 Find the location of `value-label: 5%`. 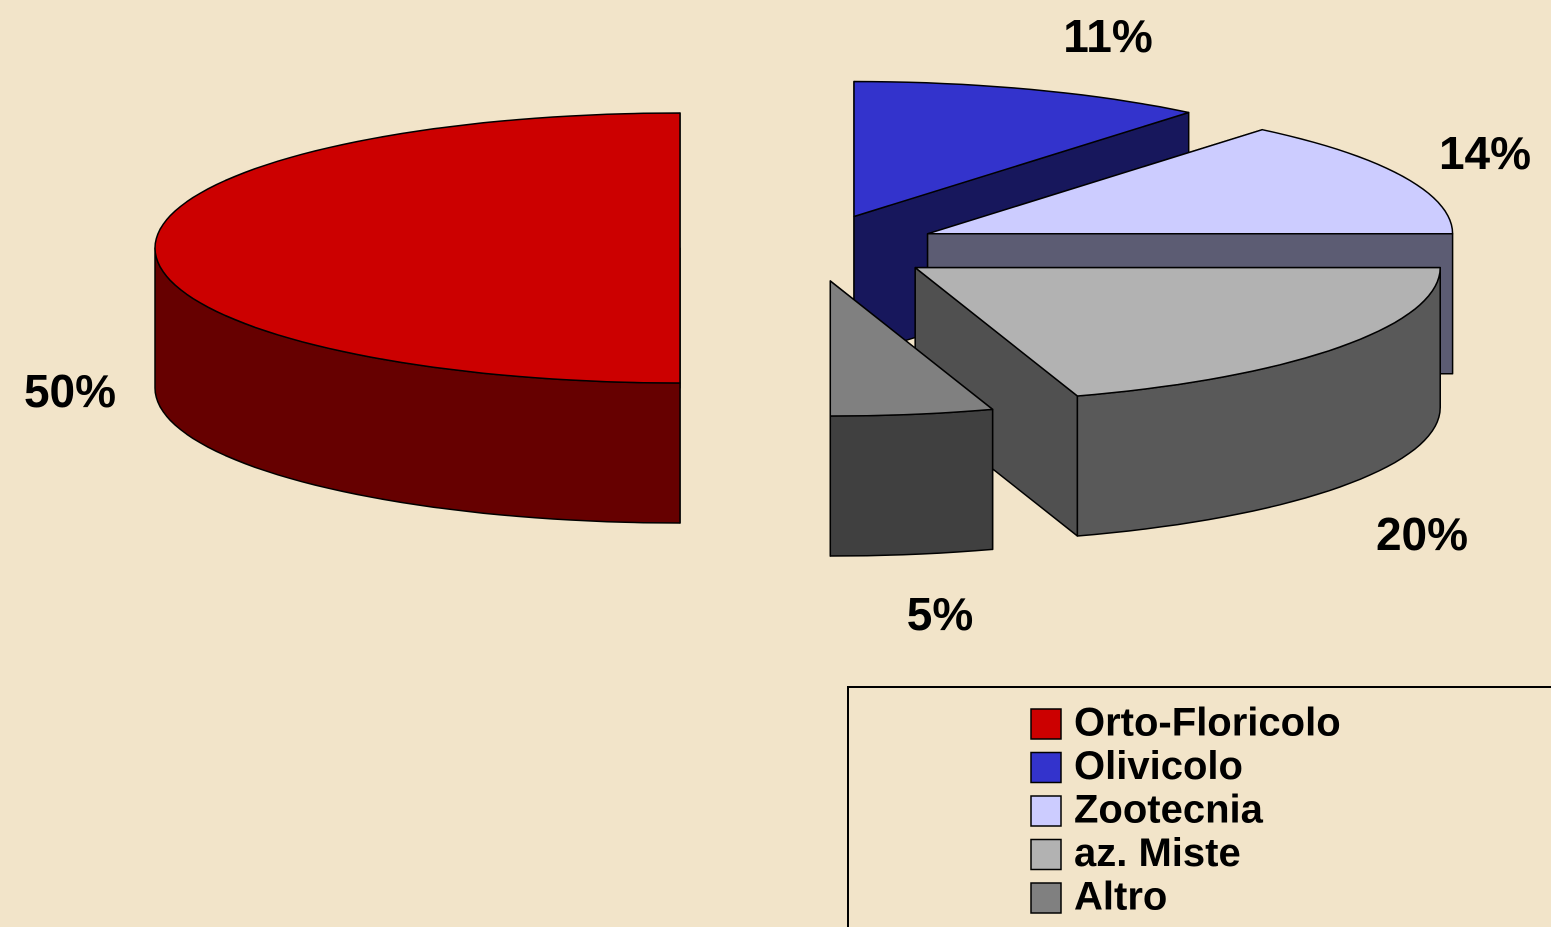

value-label: 5% is located at coordinates (940, 614).